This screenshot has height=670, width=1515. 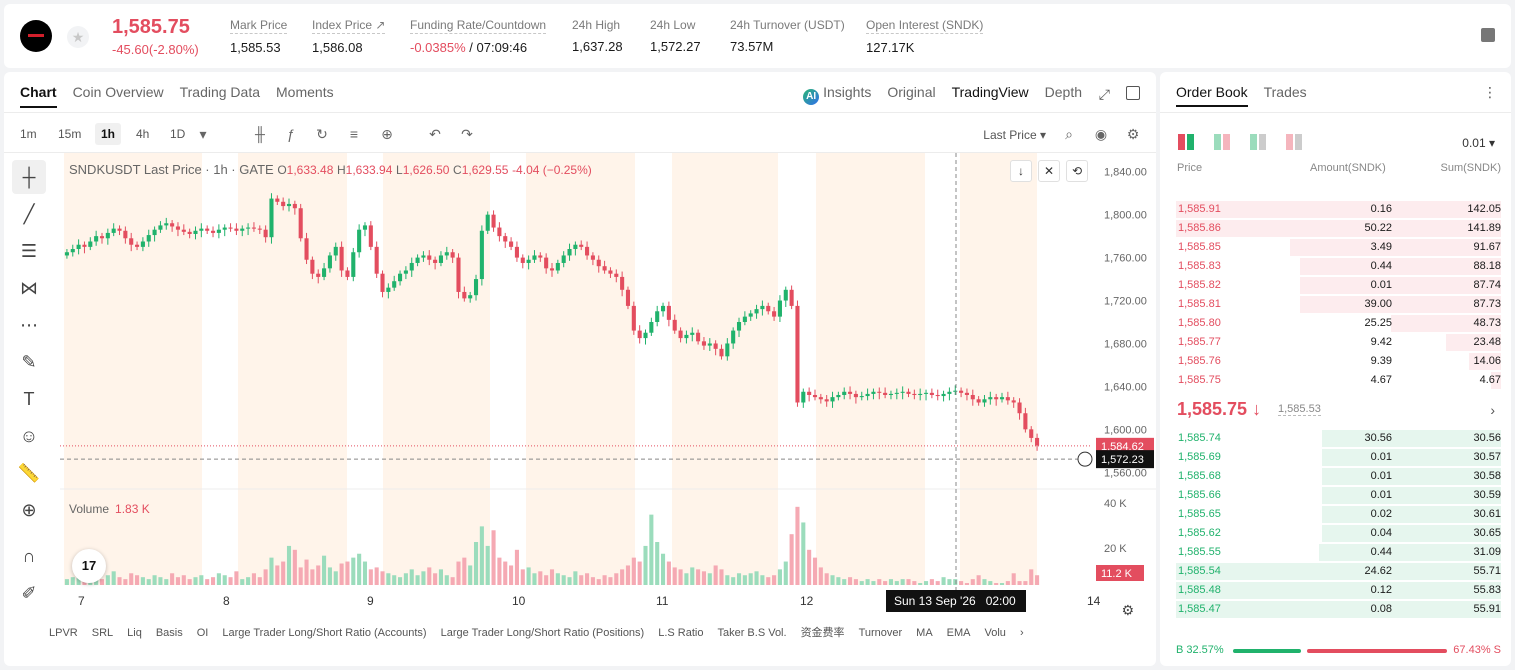 What do you see at coordinates (29, 362) in the screenshot?
I see `brush-icon: ✎` at bounding box center [29, 362].